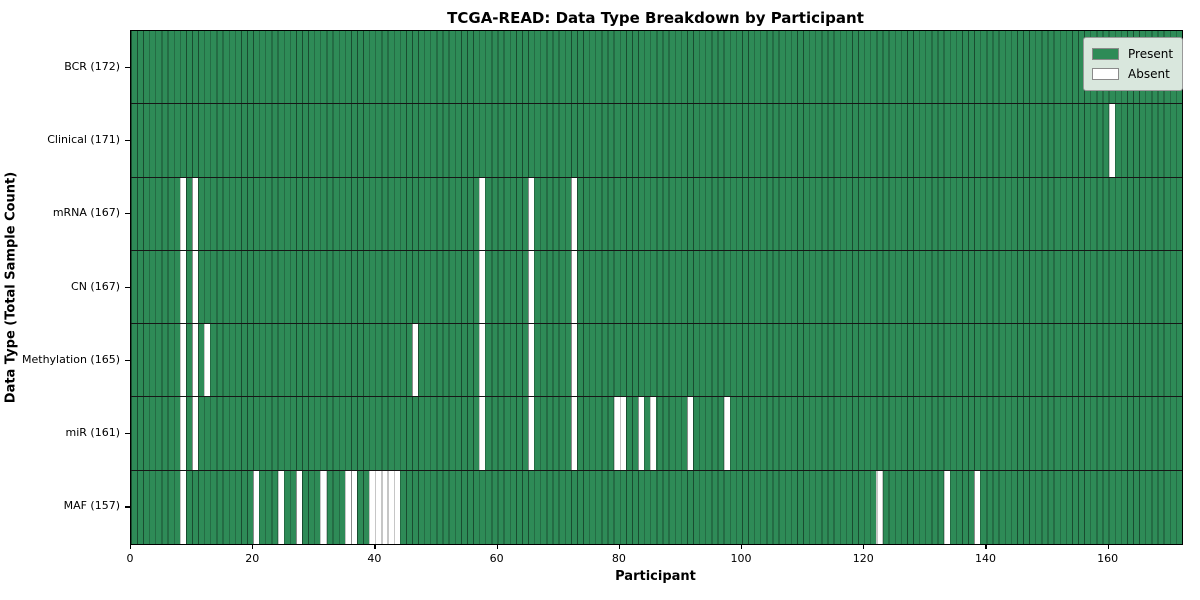  I want to click on x-axis: 0 20 40 60 80 100 120 140 160, so click(656, 559).